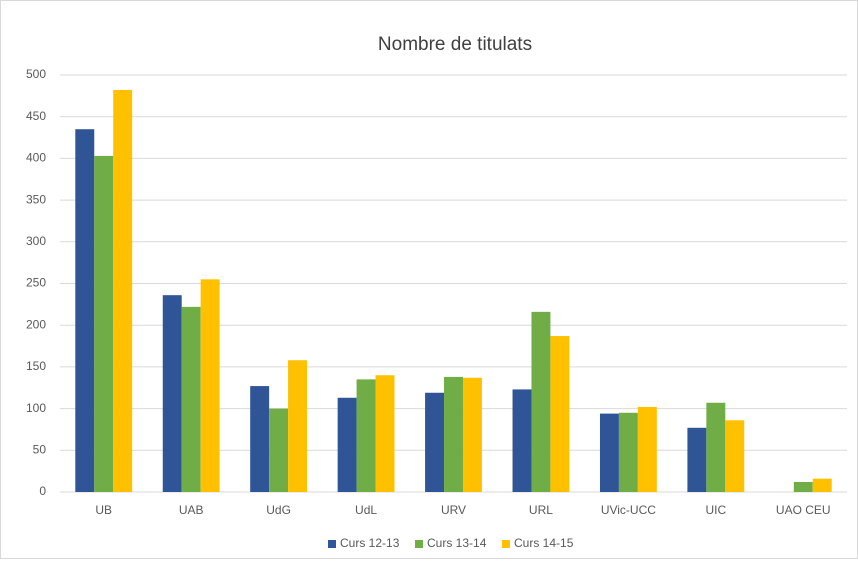  Describe the element at coordinates (36, 116) in the screenshot. I see `y-tick-label: 450` at that location.